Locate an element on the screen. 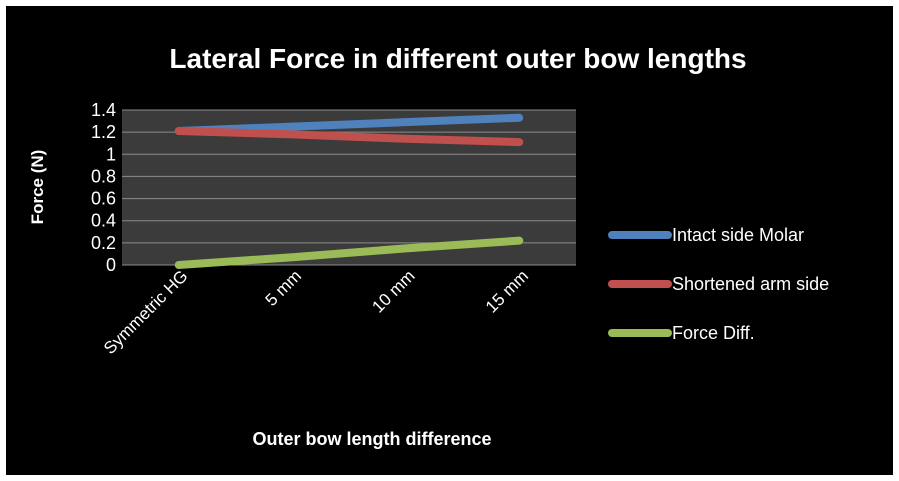 The image size is (899, 481). y-tick-labels: 00.20.40.6 0.811.21.4 is located at coordinates (103, 187).